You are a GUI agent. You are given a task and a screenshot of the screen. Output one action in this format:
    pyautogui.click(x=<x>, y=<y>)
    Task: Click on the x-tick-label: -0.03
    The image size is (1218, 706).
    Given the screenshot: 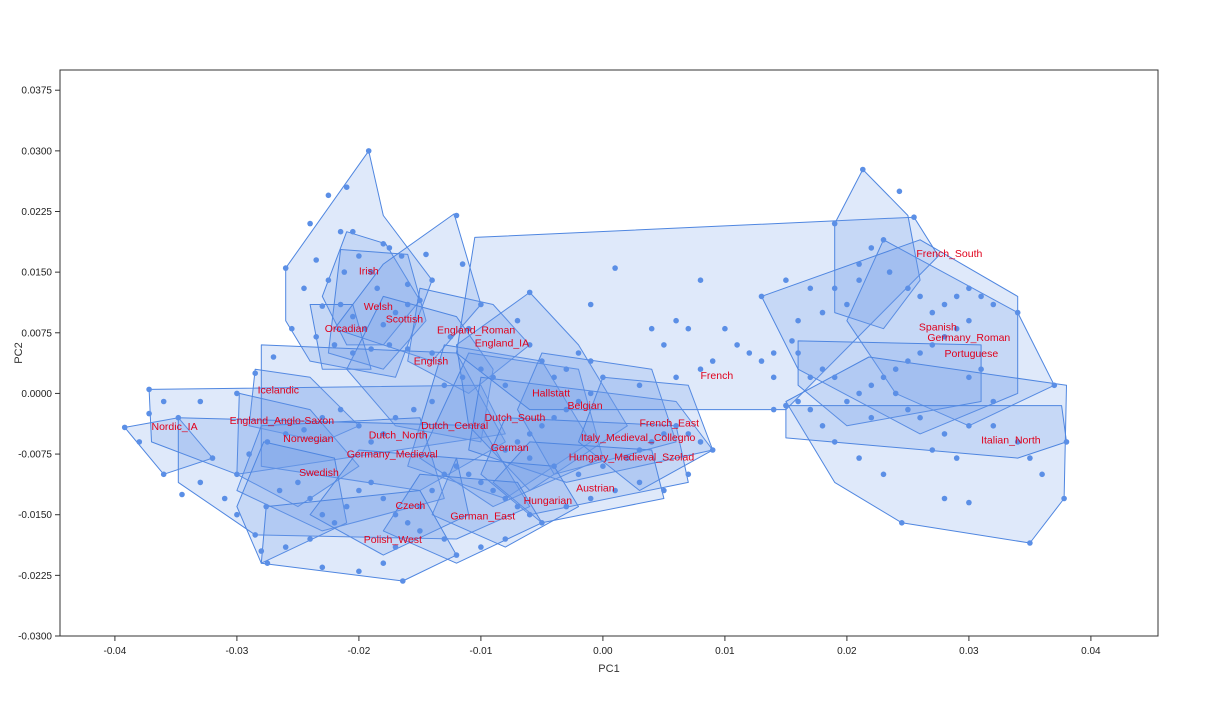 What is the action you would take?
    pyautogui.click(x=237, y=651)
    